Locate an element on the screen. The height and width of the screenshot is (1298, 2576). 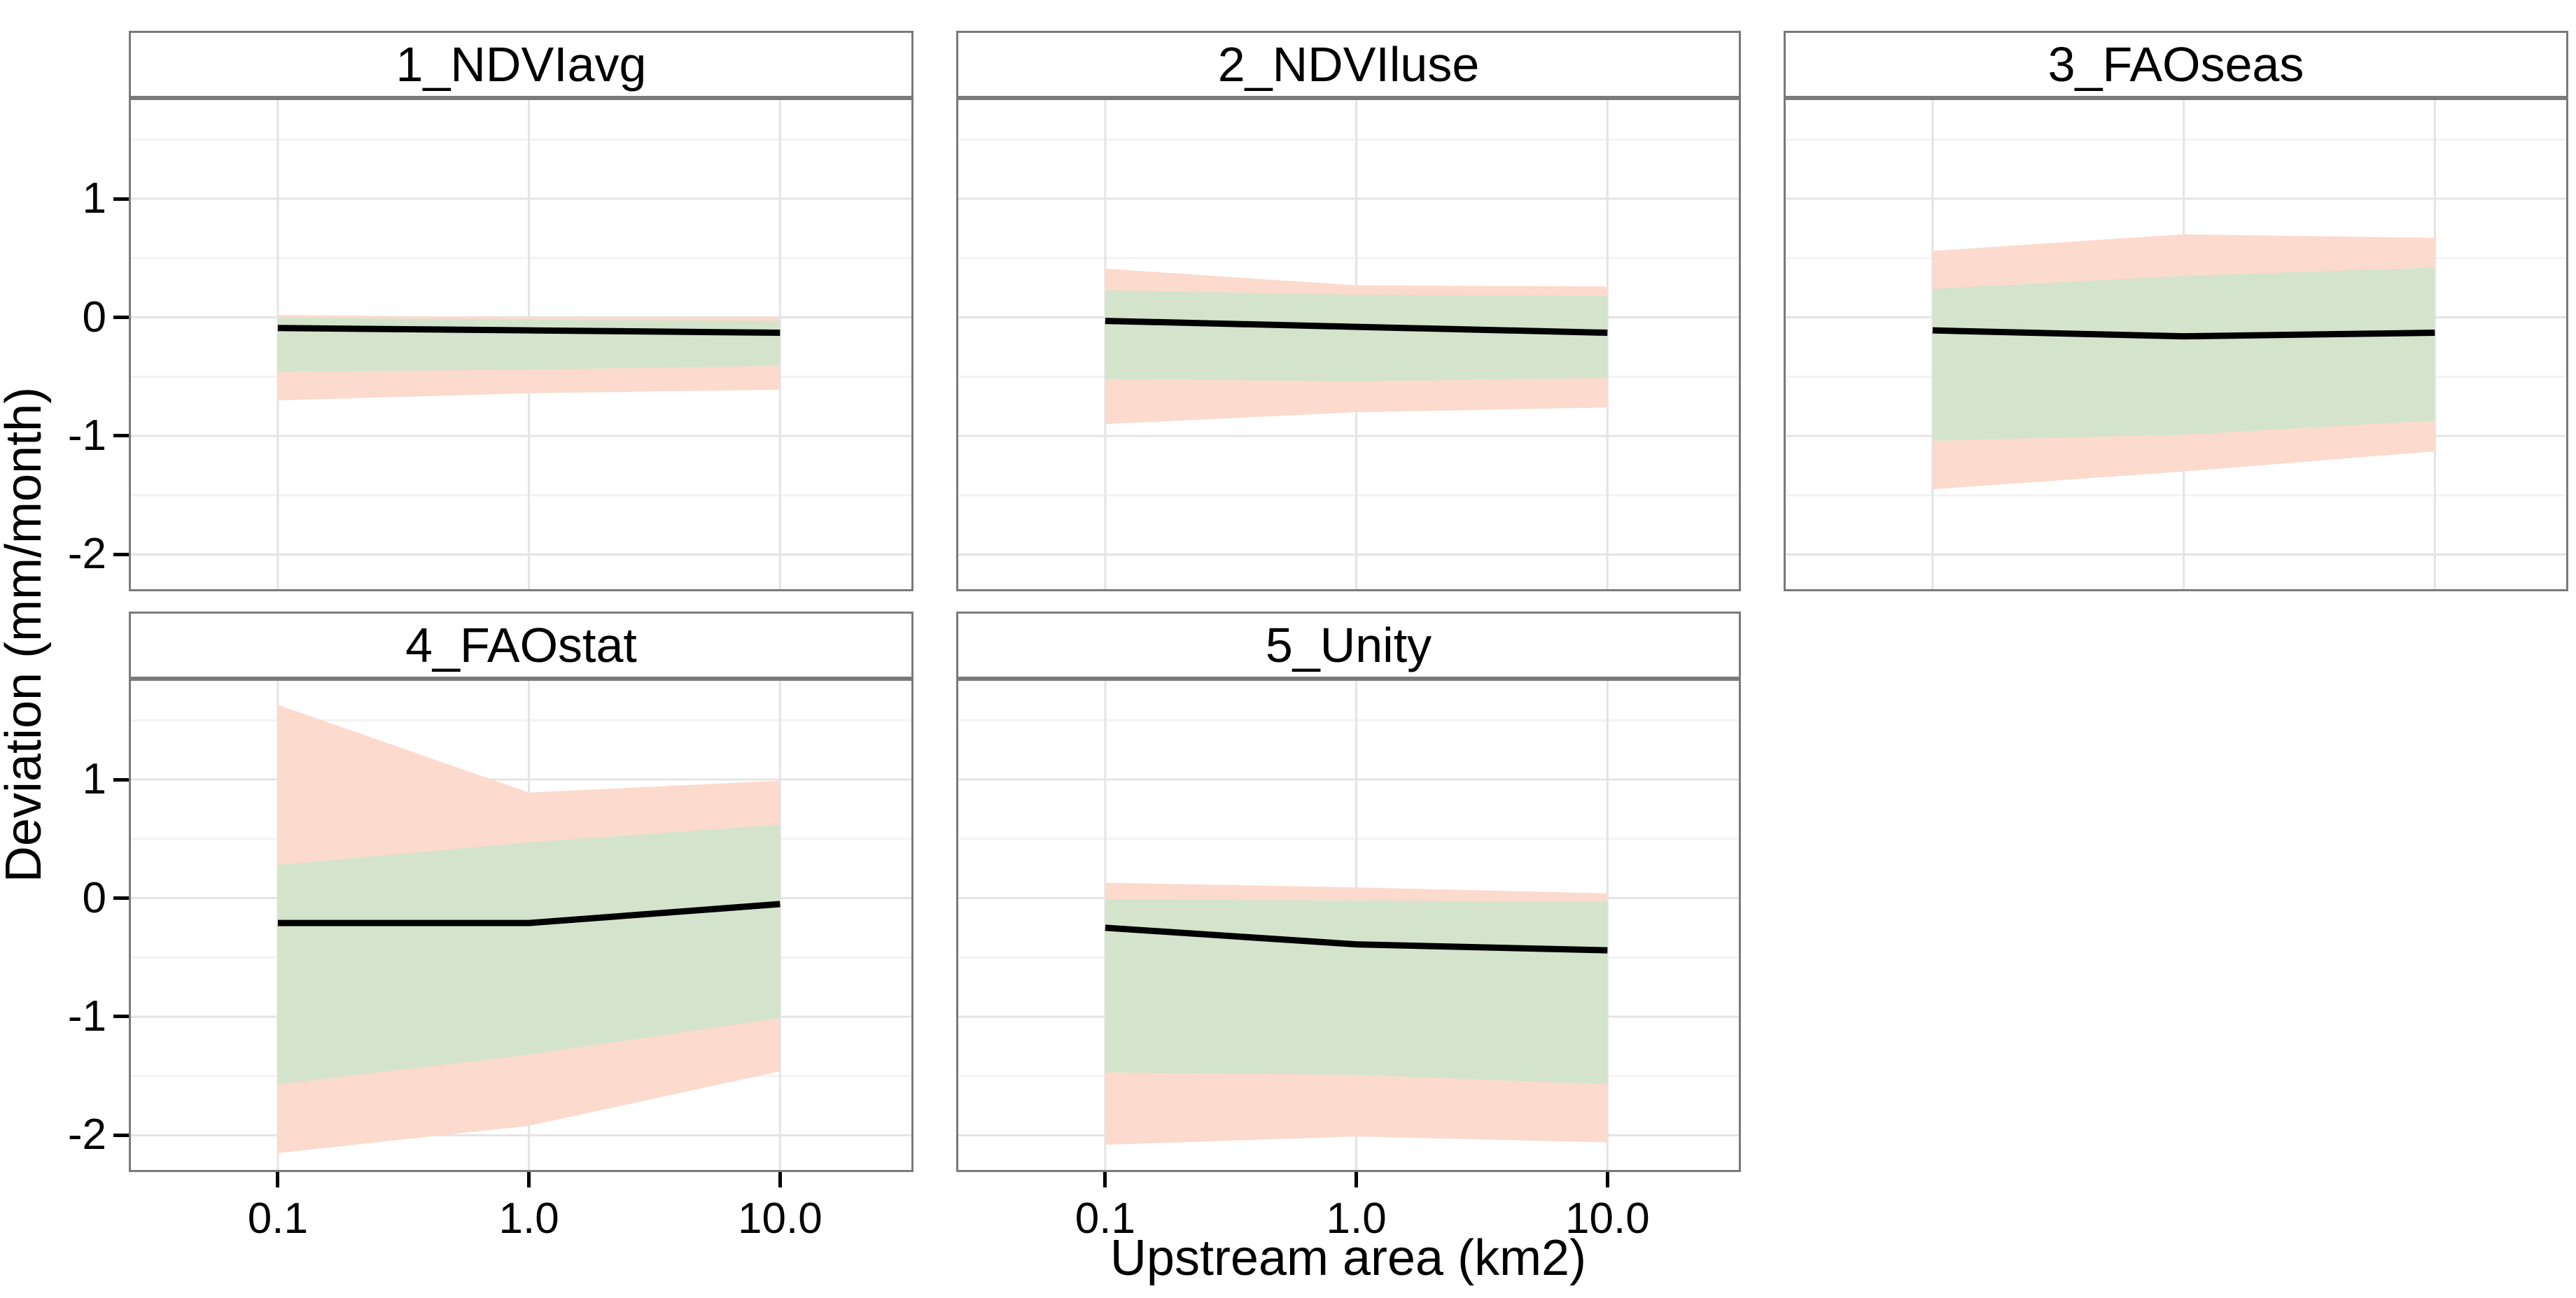
facet-title: 5_Unity is located at coordinates (1348, 645).